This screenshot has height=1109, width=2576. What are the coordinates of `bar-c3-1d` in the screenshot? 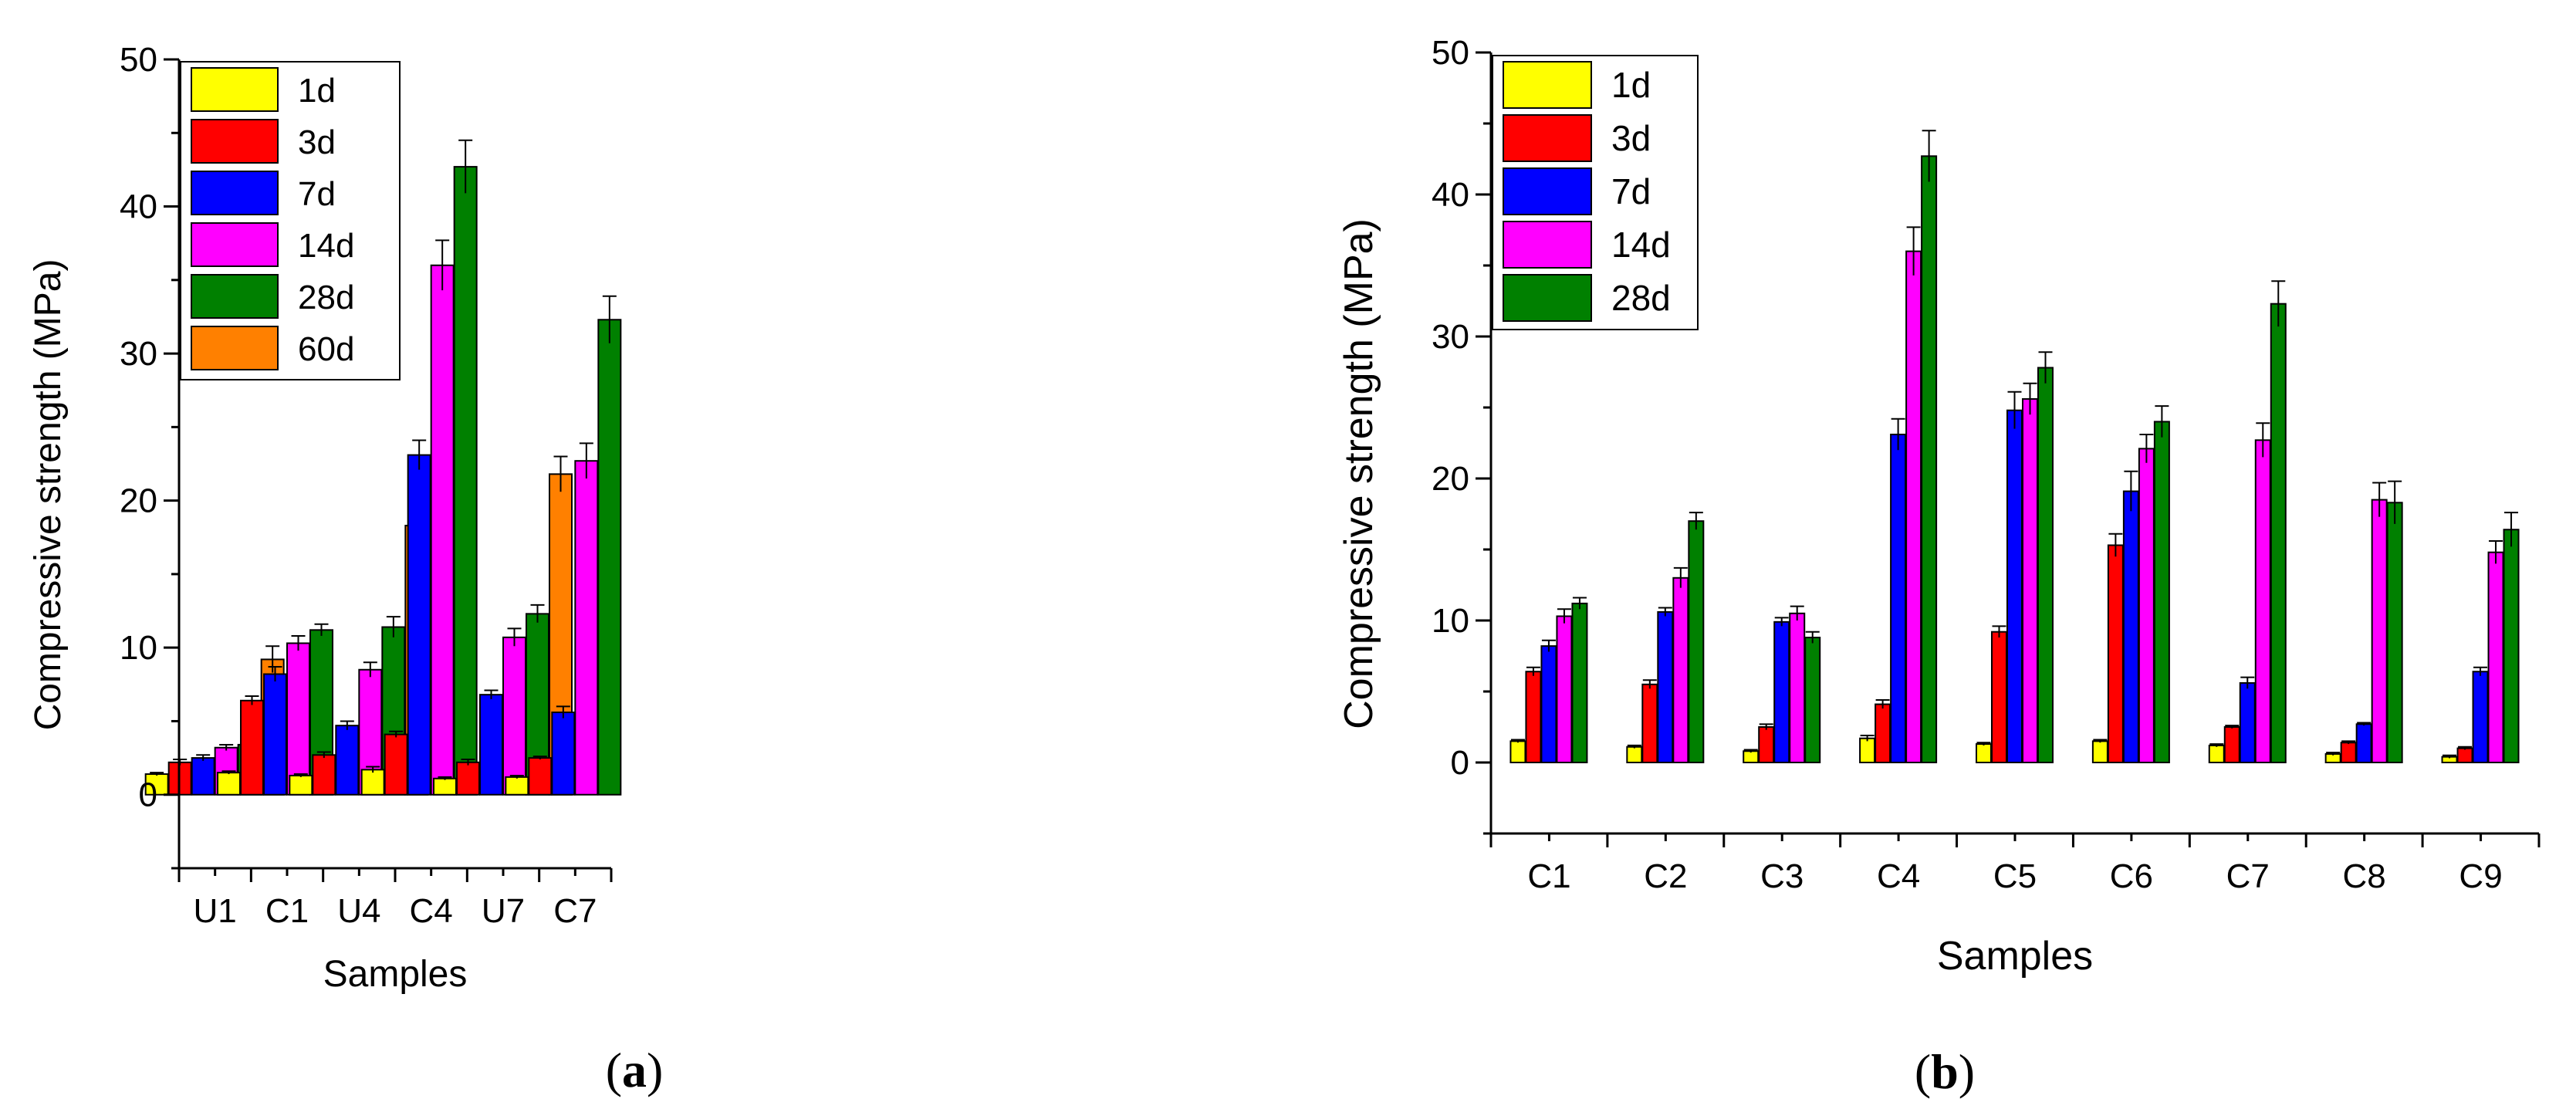 It's located at (1751, 757).